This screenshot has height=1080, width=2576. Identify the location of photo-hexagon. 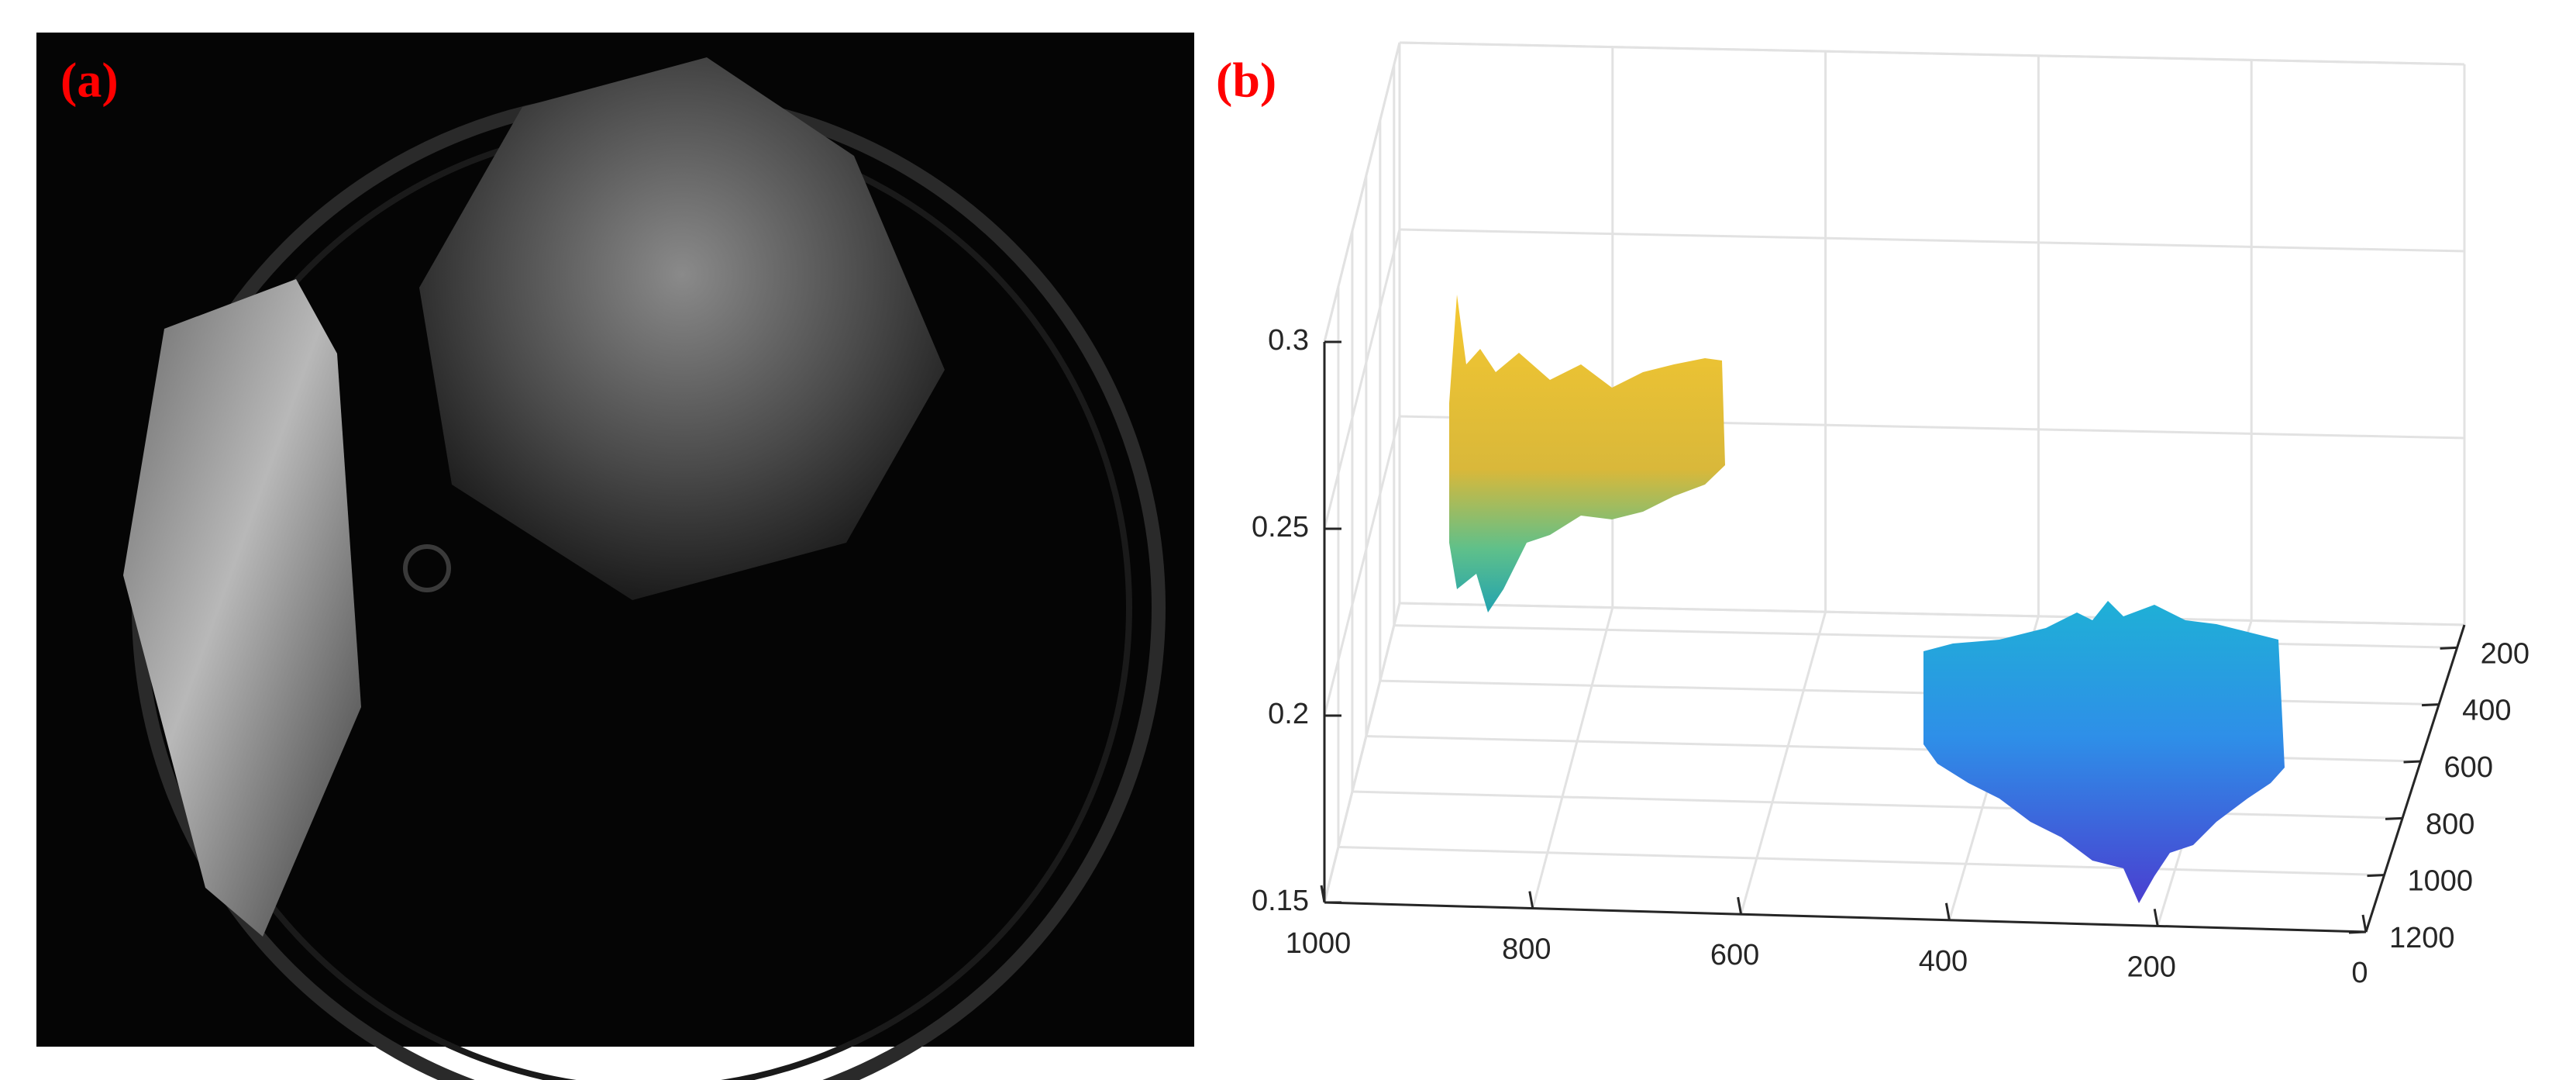
(682, 328).